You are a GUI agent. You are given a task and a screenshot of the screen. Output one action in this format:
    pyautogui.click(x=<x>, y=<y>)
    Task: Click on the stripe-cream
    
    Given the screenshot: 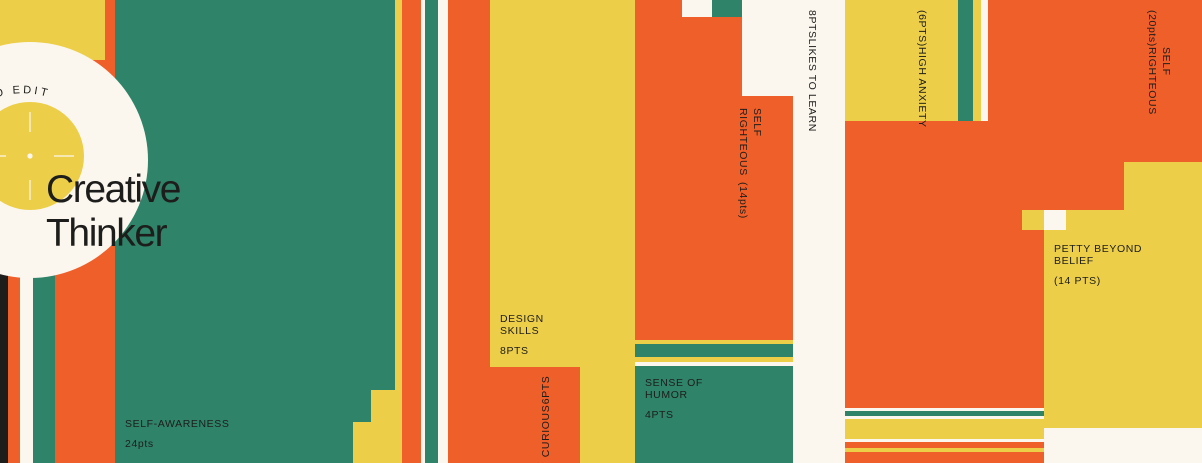 What is the action you would take?
    pyautogui.click(x=26, y=366)
    